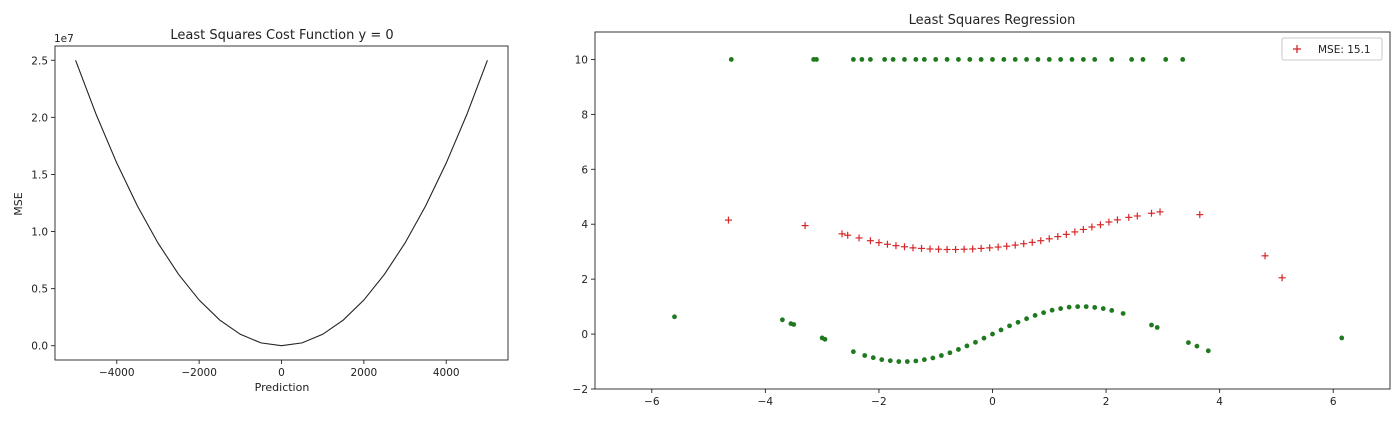  What do you see at coordinates (992, 402) in the screenshot?
I see `chart2-x-tick-label: 0` at bounding box center [992, 402].